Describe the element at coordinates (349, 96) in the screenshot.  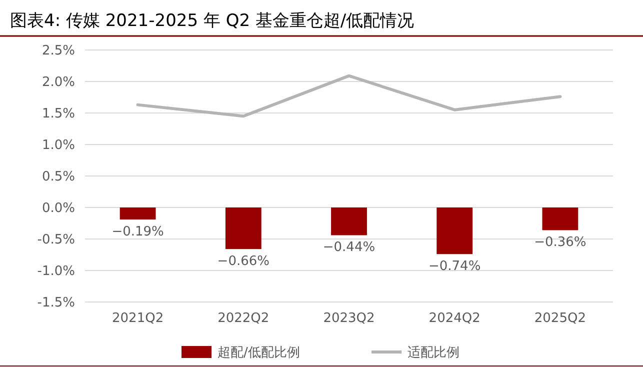
I see `line-series` at that location.